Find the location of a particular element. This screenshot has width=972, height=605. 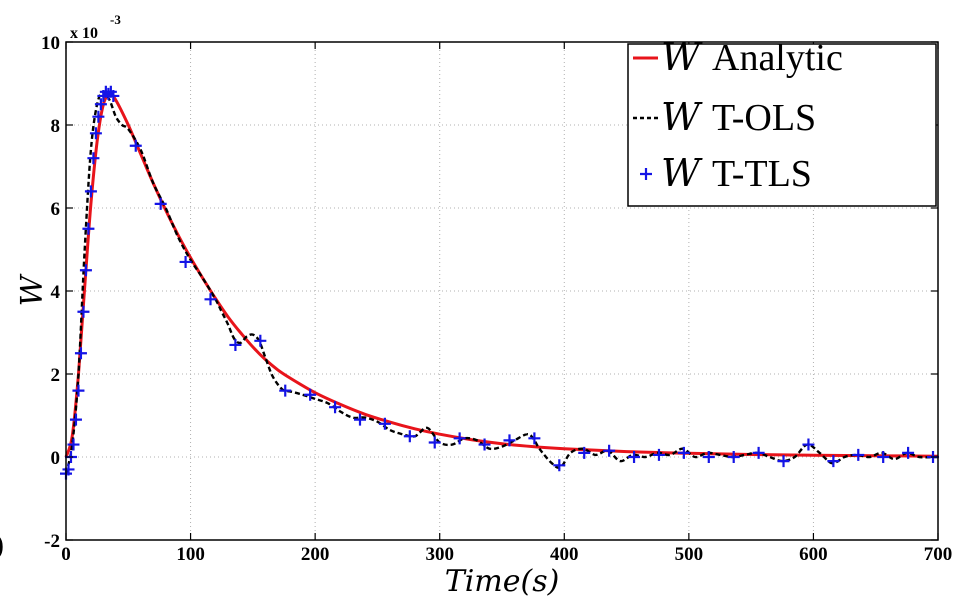

y-multiplier: x 10 -3 is located at coordinates (95, 27).